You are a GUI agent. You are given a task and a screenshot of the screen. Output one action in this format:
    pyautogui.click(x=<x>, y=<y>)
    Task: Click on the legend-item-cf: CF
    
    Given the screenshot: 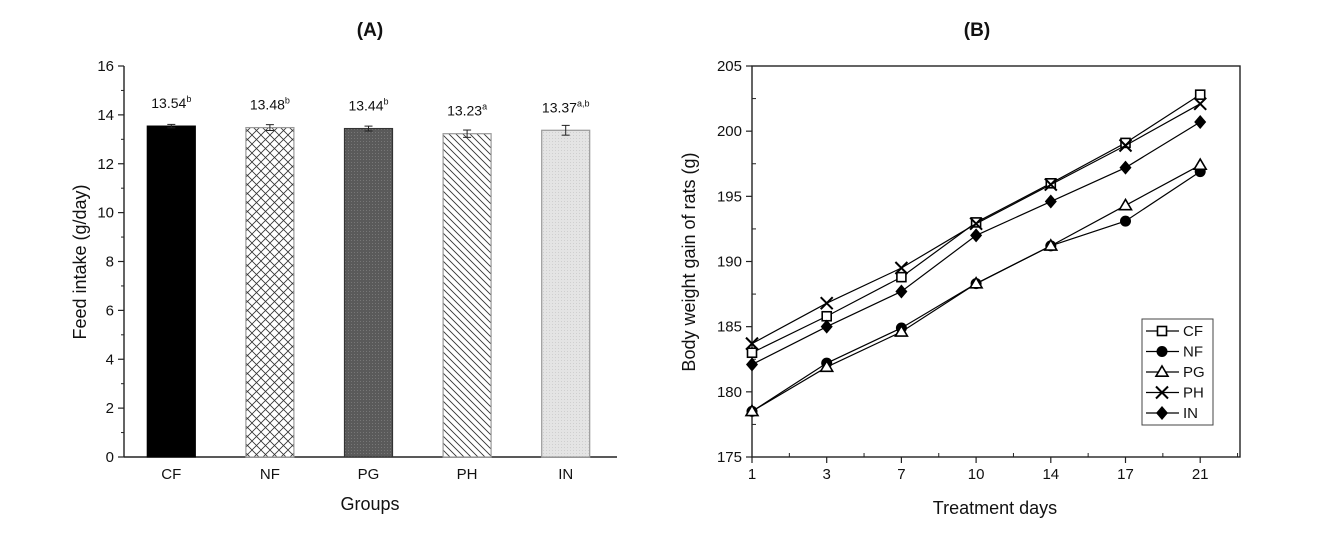 What is the action you would take?
    pyautogui.click(x=1174, y=331)
    